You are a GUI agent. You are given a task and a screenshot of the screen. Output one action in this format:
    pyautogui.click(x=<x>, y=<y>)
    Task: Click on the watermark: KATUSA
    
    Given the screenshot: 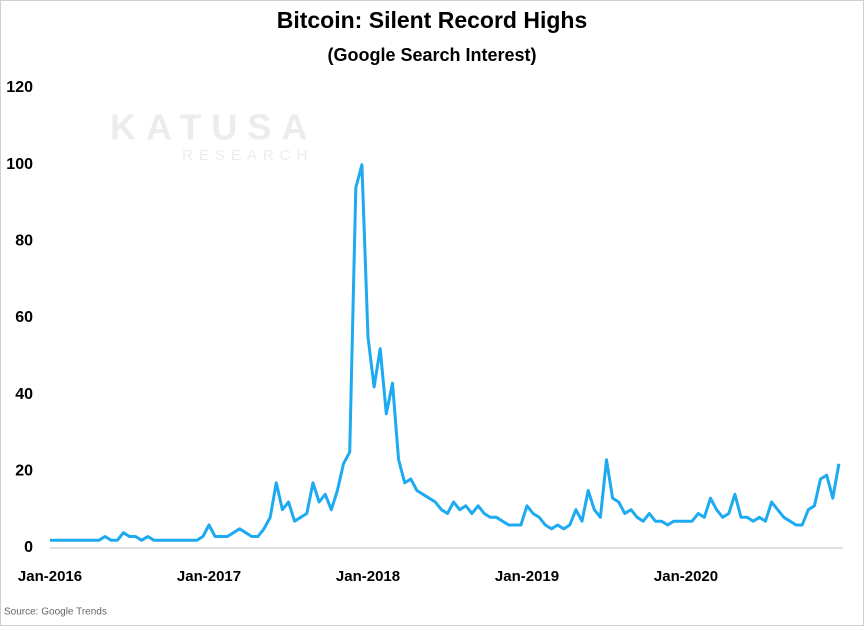 What is the action you would take?
    pyautogui.click(x=213, y=127)
    